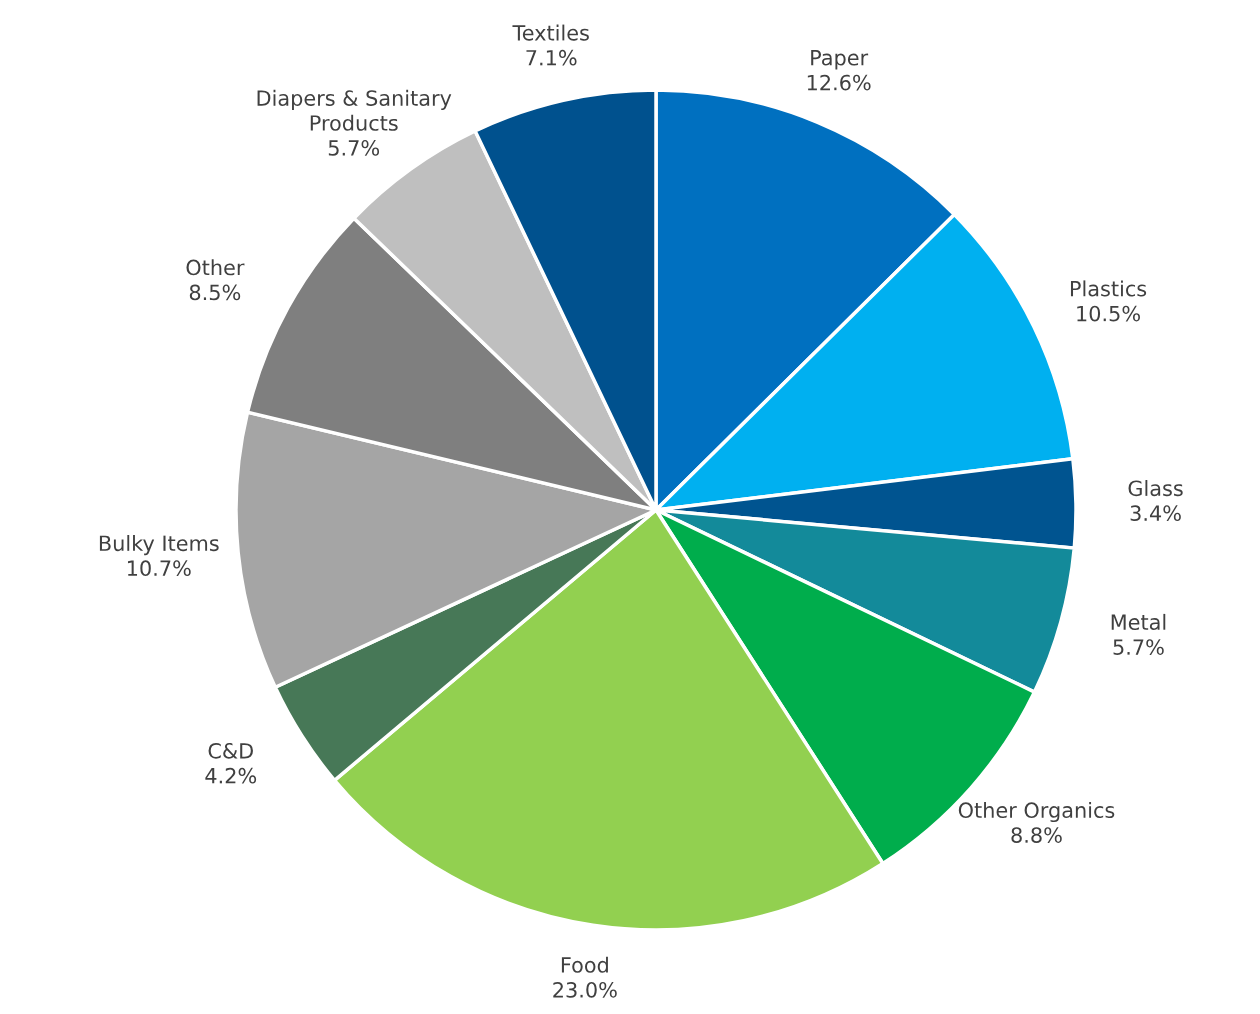  Describe the element at coordinates (584, 964) in the screenshot. I see `slice-label: Food` at that location.